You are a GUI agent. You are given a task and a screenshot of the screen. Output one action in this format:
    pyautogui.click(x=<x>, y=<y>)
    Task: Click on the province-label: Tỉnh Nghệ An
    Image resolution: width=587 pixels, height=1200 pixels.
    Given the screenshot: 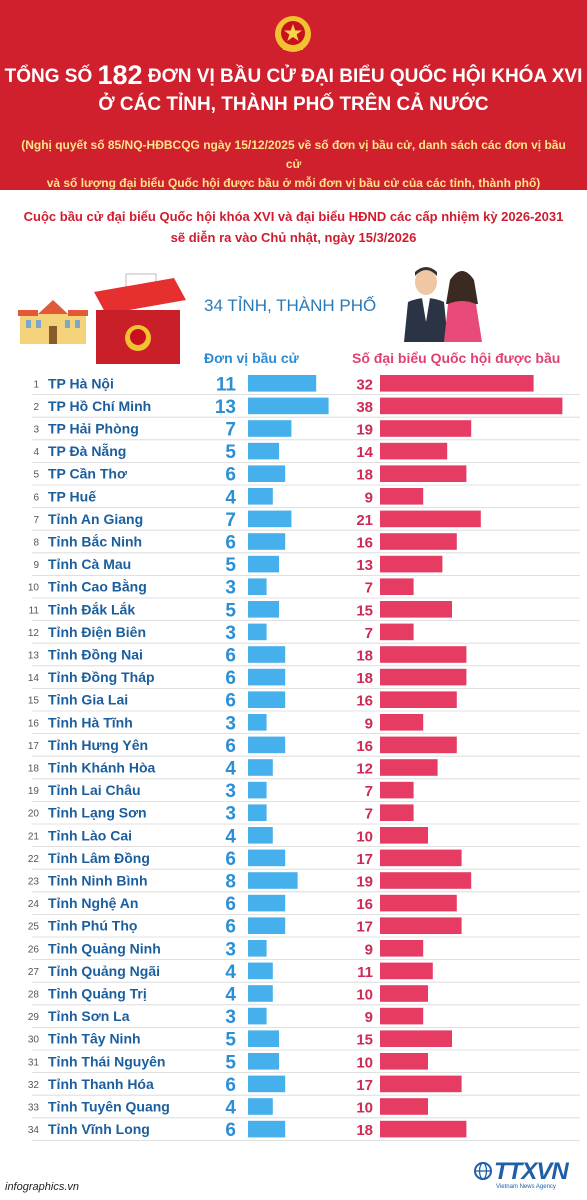 What is the action you would take?
    pyautogui.click(x=93, y=903)
    